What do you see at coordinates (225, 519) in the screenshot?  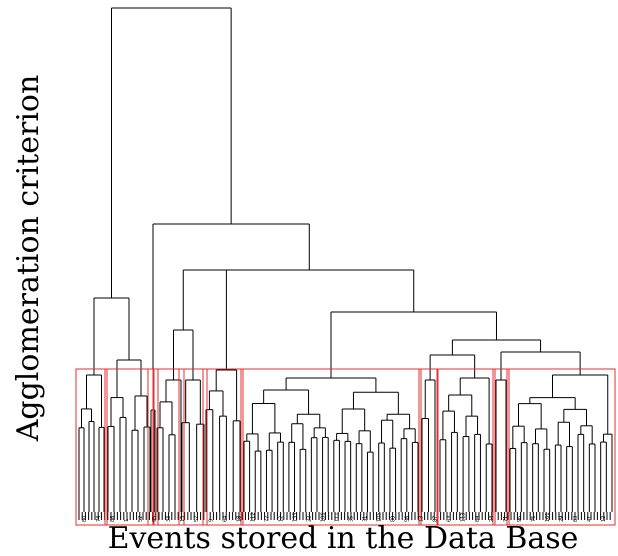 I see `leaf-label: 64` at bounding box center [225, 519].